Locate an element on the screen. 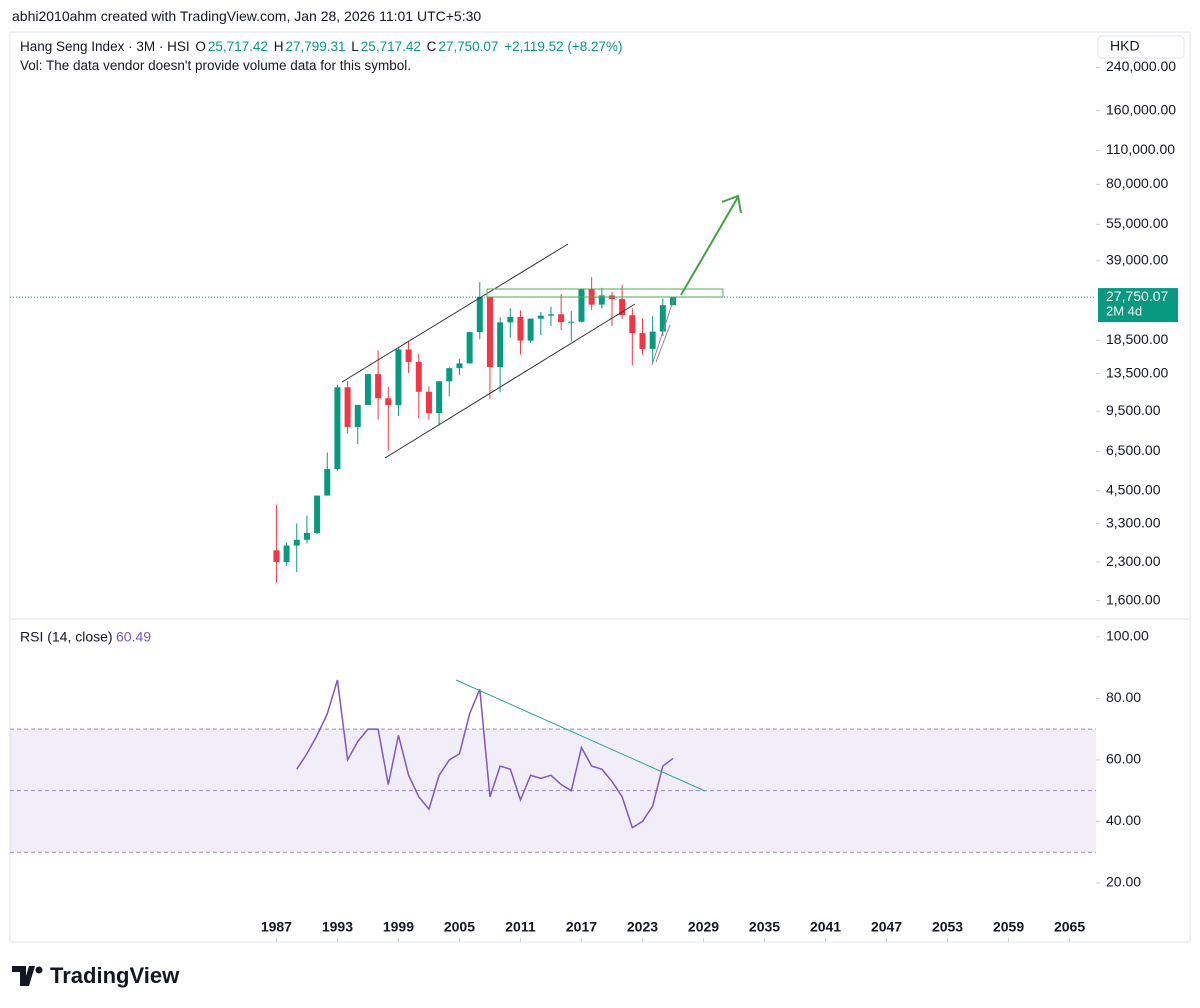 The width and height of the screenshot is (1200, 1008). x-tick-label: 2023 is located at coordinates (642, 927).